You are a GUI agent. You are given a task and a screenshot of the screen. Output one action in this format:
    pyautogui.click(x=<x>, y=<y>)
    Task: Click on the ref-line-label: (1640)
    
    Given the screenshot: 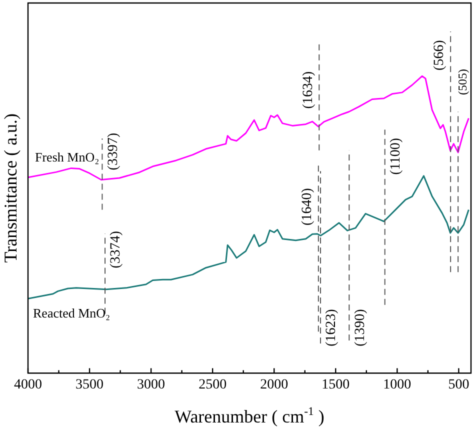 What is the action you would take?
    pyautogui.click(x=308, y=207)
    